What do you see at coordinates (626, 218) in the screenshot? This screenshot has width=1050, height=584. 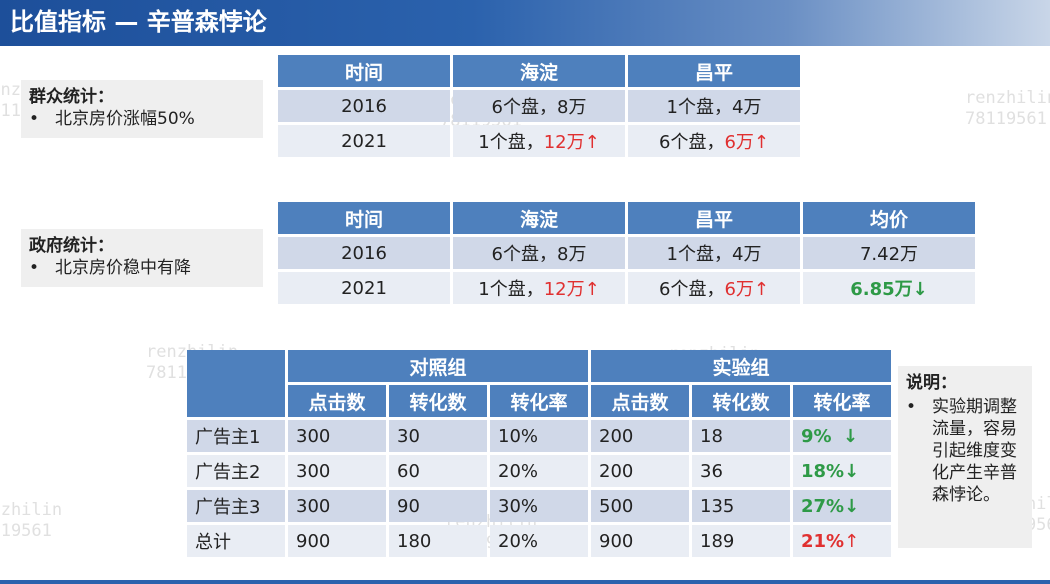 I see `table-header-row: 时间 海淀 昌平 均价` at bounding box center [626, 218].